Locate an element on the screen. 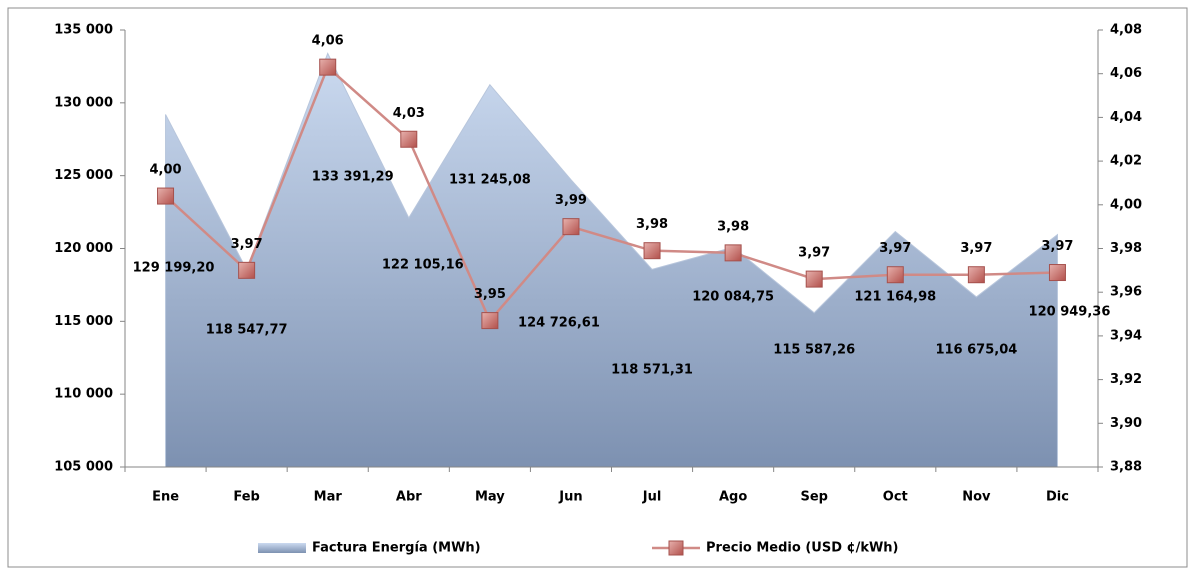 This screenshot has height=576, width=1196. y2-tick-label: 4,04 is located at coordinates (1126, 117).